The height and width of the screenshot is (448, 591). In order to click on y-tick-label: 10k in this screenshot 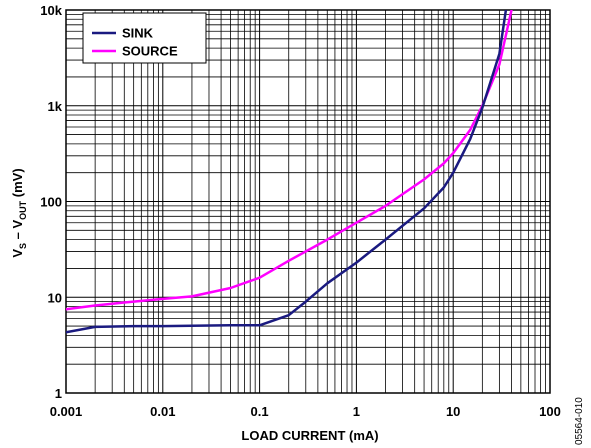, I will do `click(51, 10)`.